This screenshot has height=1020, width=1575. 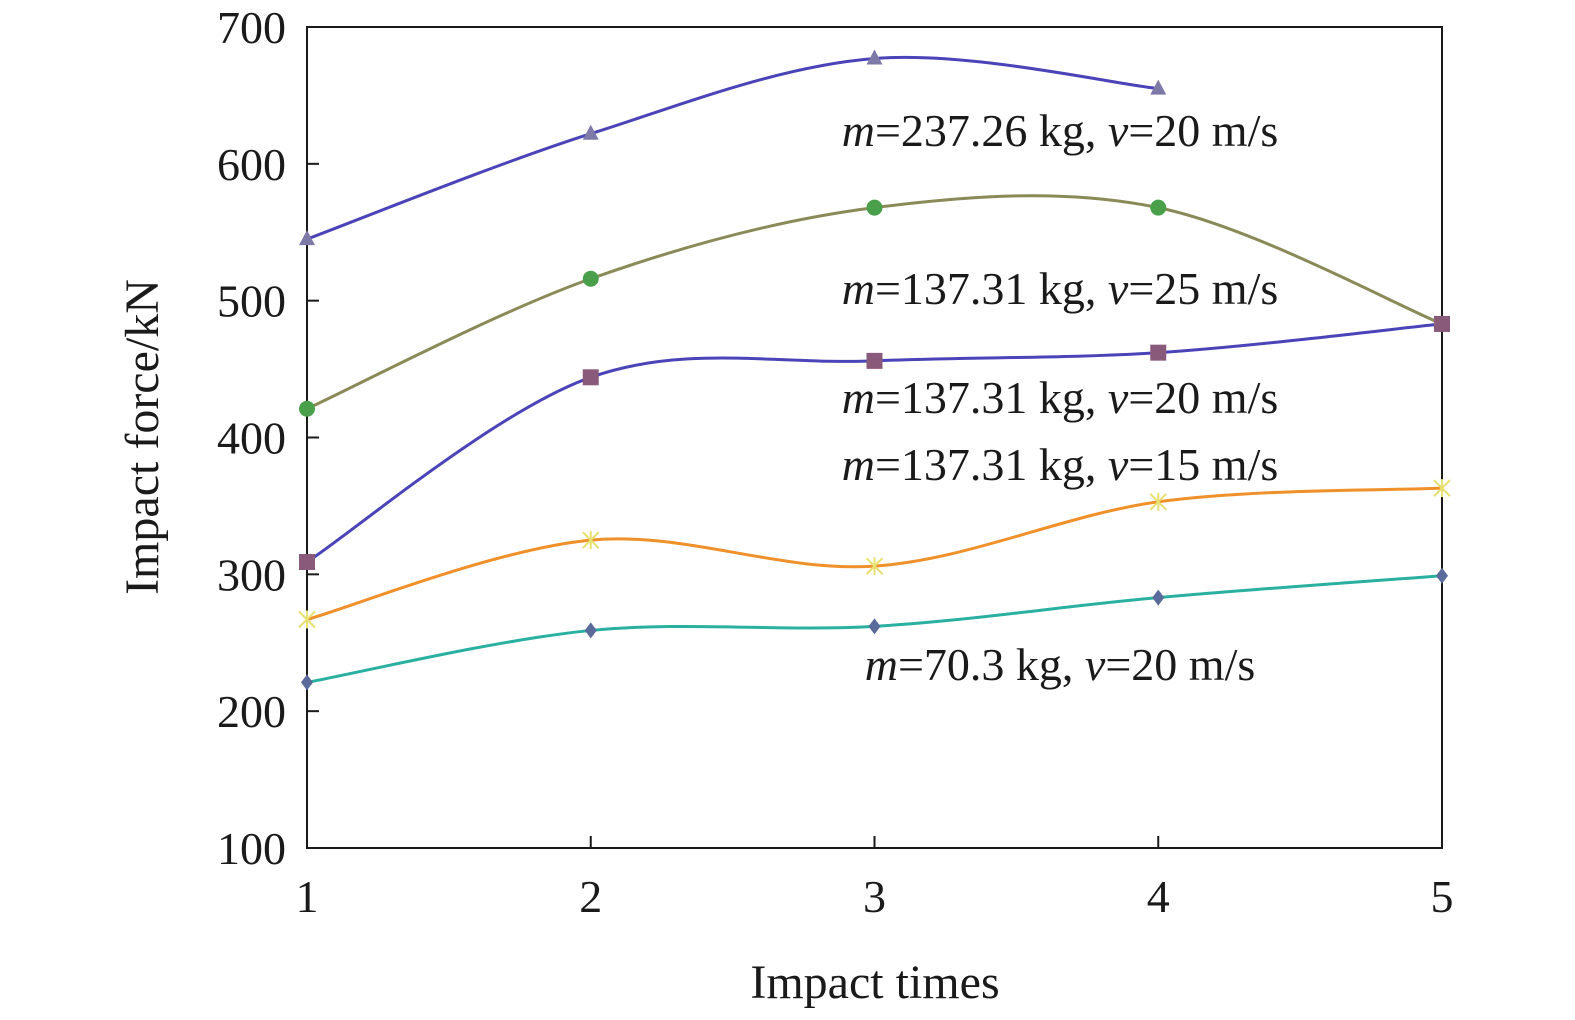 What do you see at coordinates (1060, 130) in the screenshot?
I see `series-annotation: m=237.26 kg, v=20 m/s` at bounding box center [1060, 130].